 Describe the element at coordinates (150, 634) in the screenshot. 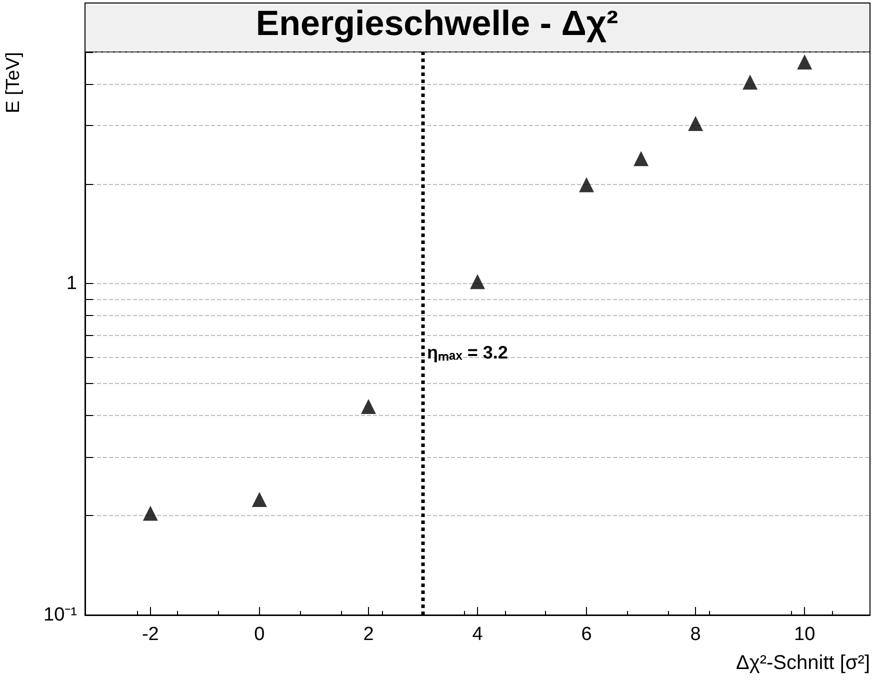

I see `x-tick-label: -2` at that location.